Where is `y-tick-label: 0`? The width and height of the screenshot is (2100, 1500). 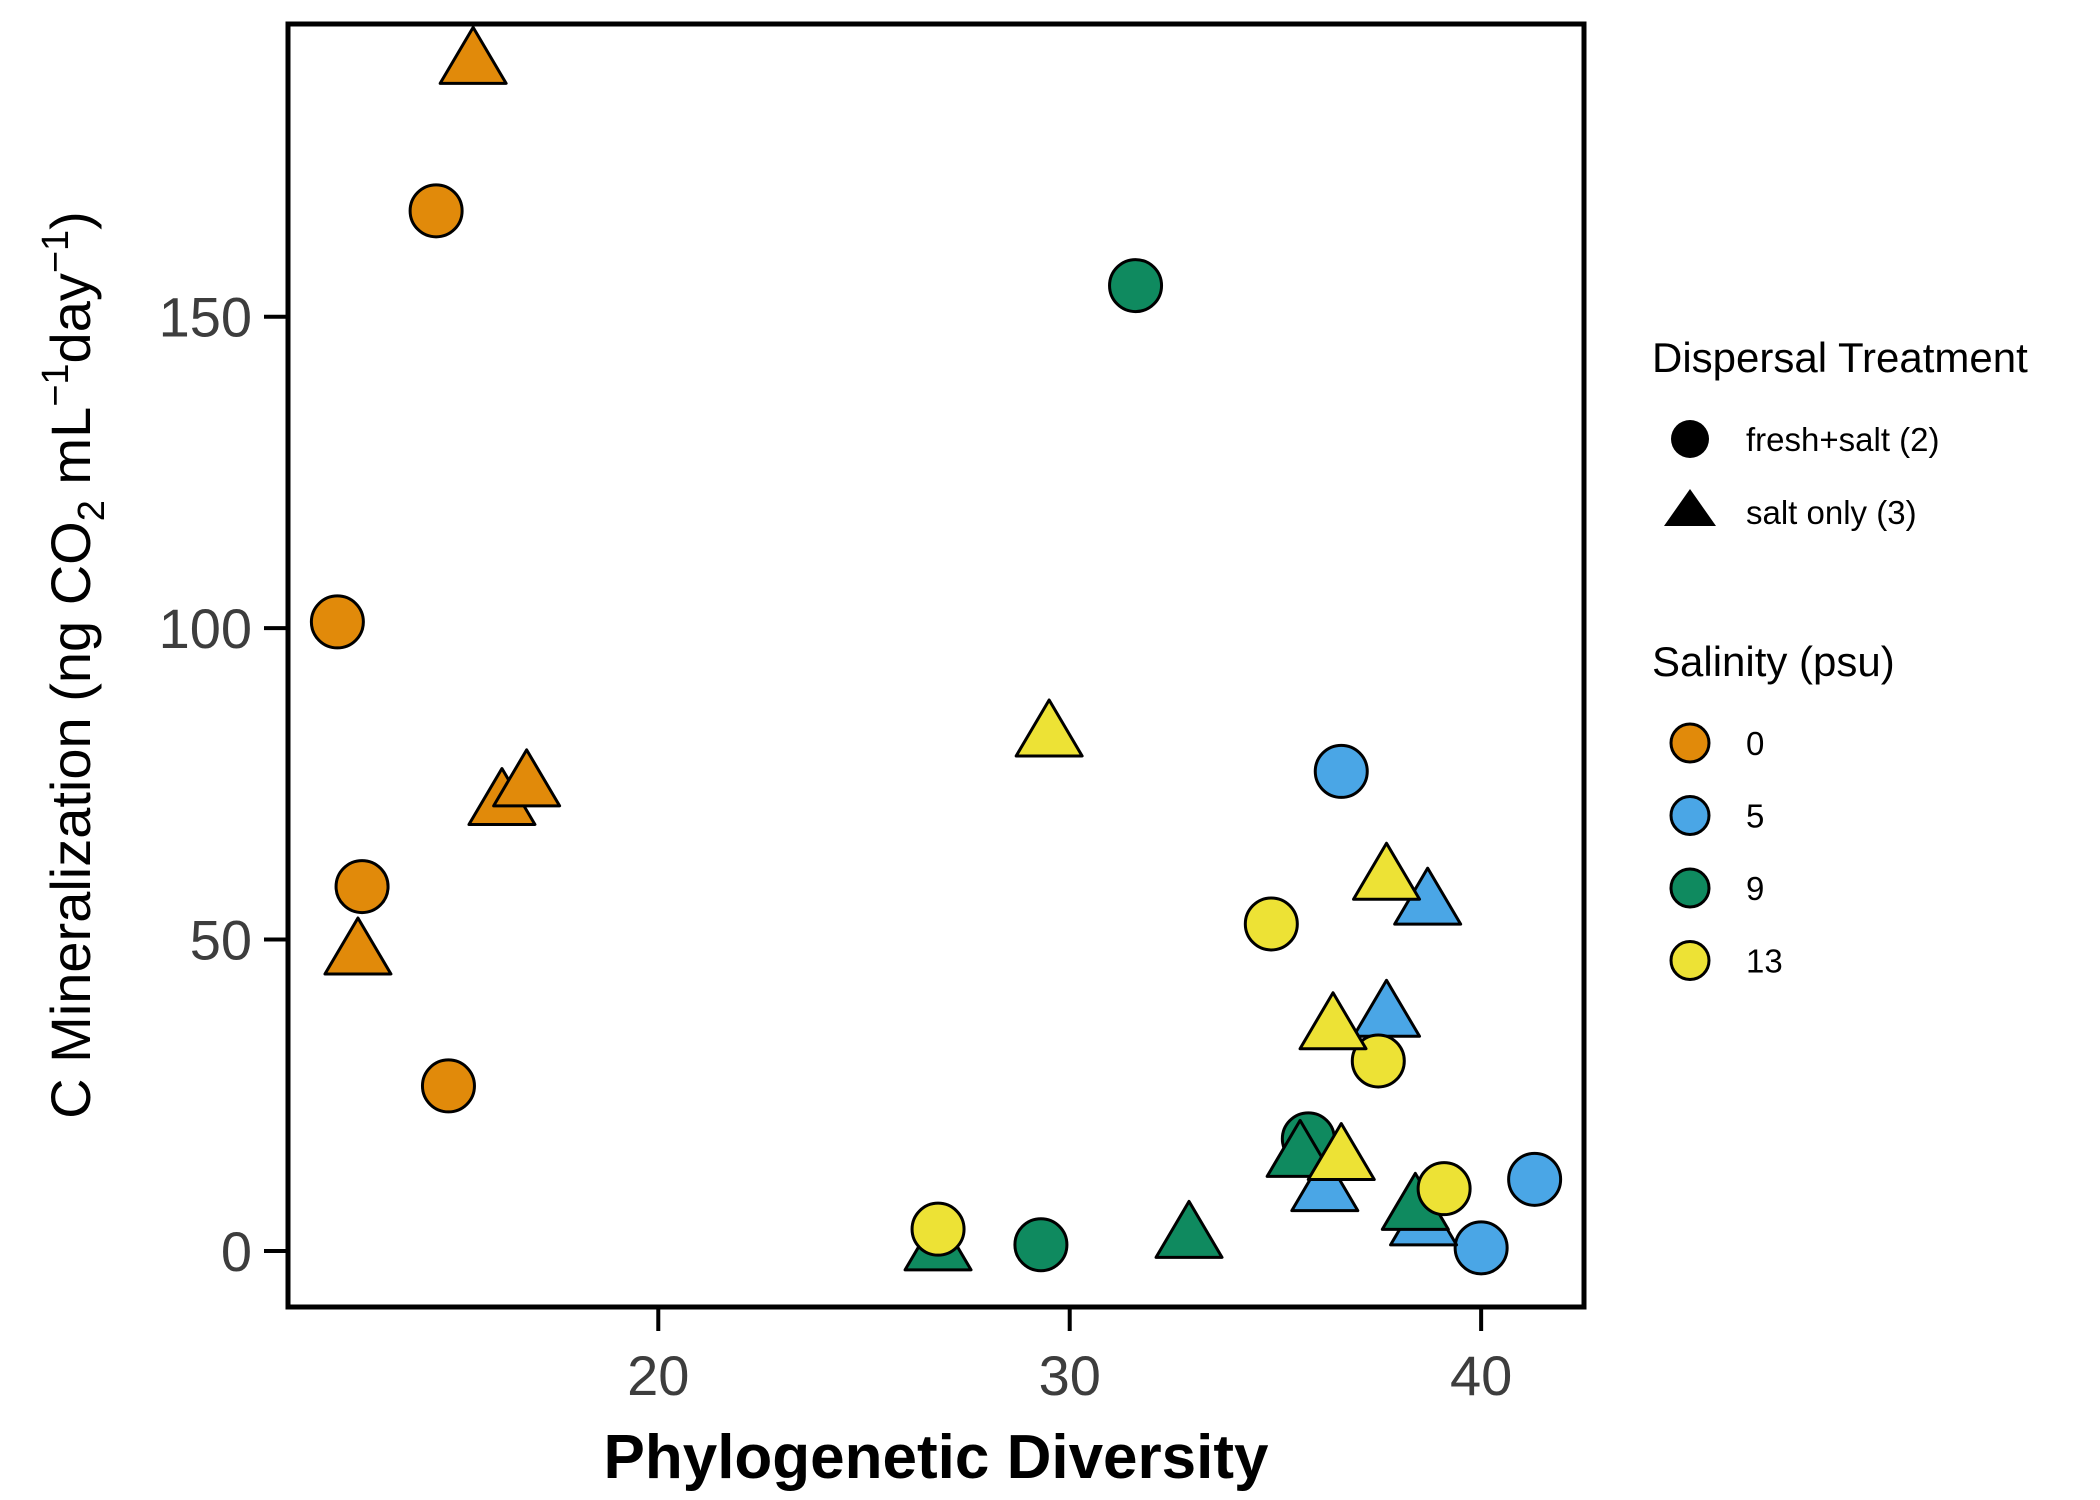 y-tick-label: 0 is located at coordinates (236, 1251).